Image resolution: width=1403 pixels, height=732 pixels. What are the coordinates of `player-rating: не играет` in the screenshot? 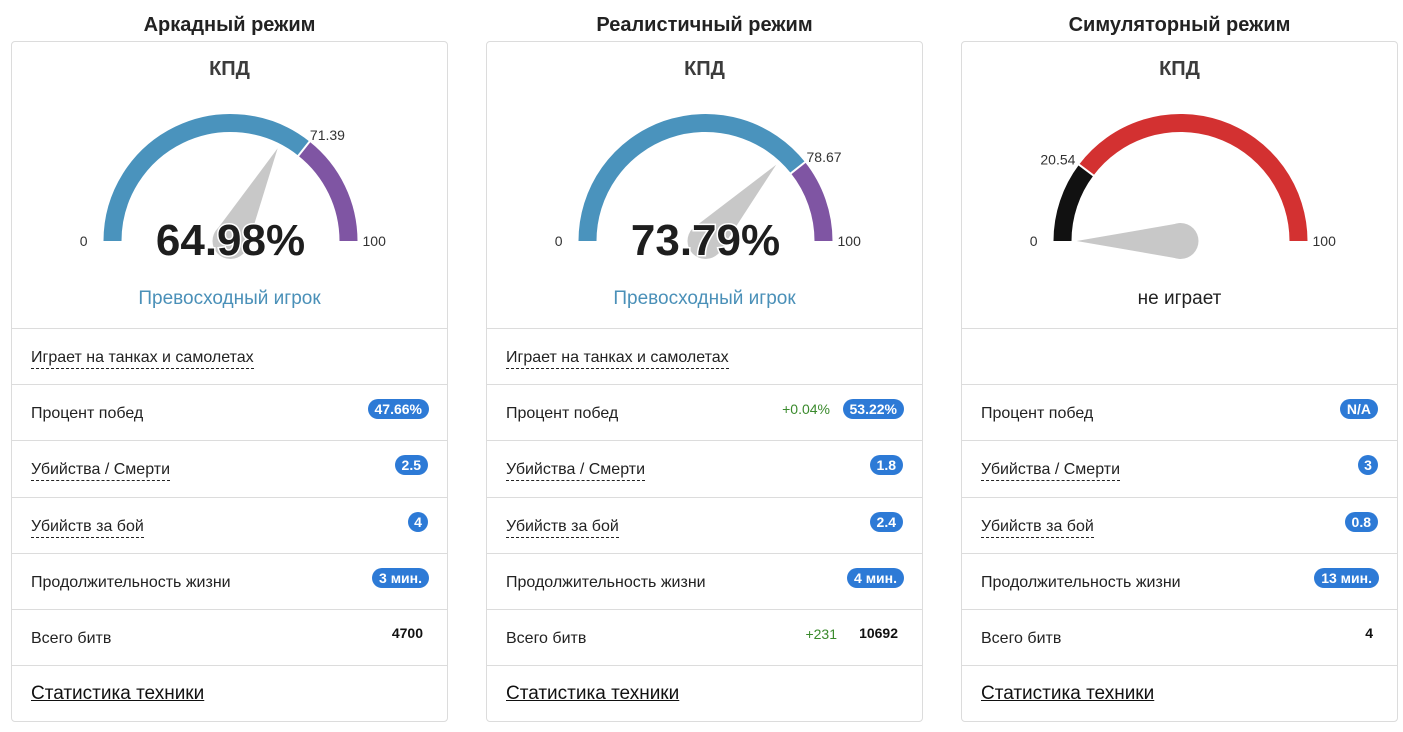 It's located at (1179, 298).